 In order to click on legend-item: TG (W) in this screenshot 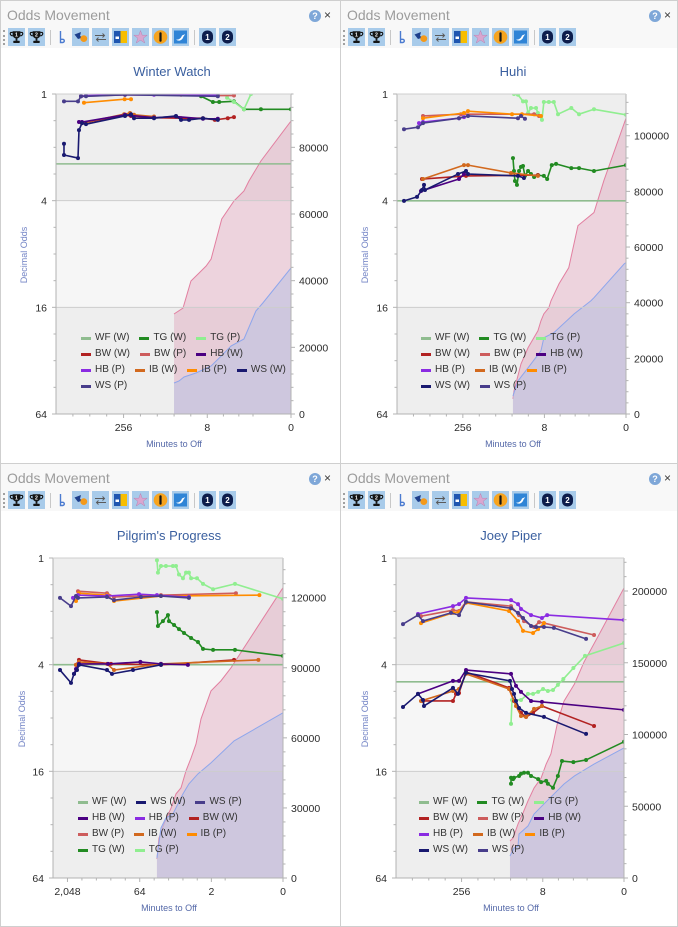, I will do `click(162, 338)`.